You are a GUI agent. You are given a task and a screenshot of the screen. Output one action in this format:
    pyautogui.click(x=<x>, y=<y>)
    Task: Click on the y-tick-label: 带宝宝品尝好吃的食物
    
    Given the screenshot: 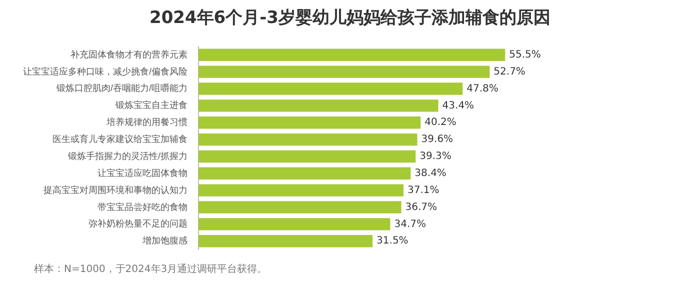 What is the action you would take?
    pyautogui.click(x=143, y=207)
    